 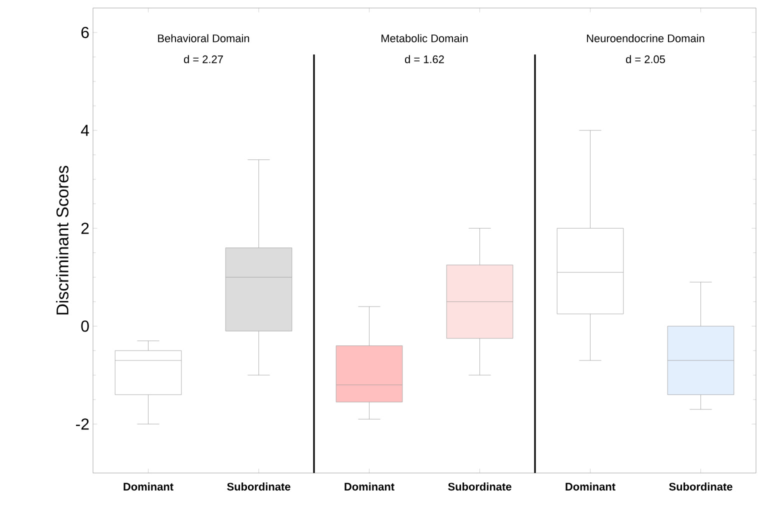 I want to click on annotation: Metabolic Domain, so click(x=425, y=38).